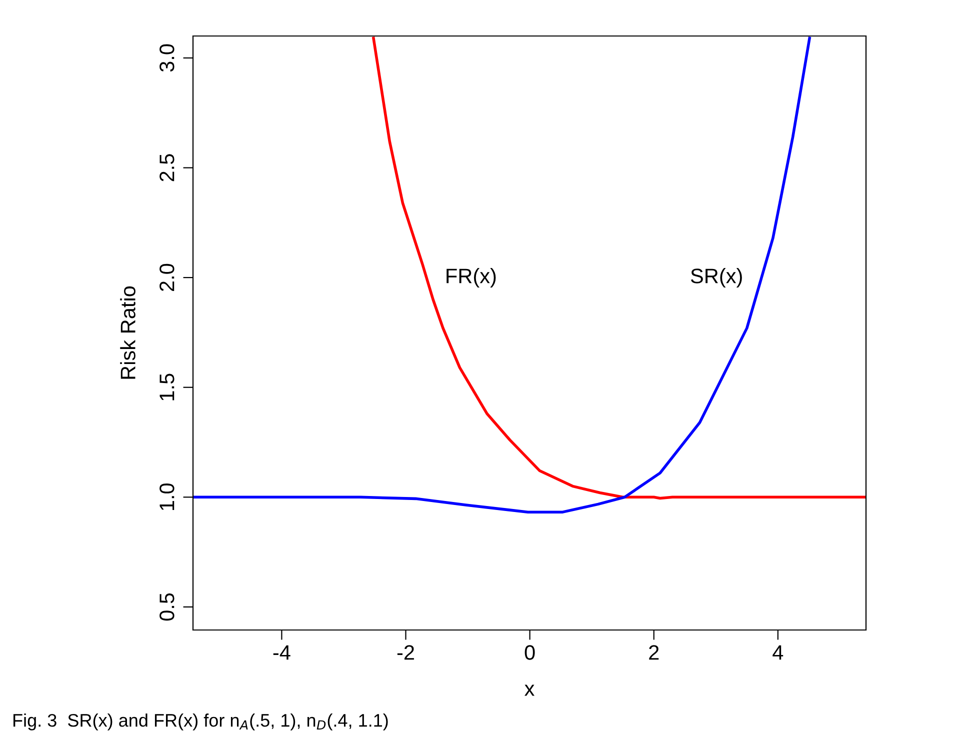 The width and height of the screenshot is (953, 742). Describe the element at coordinates (405, 652) in the screenshot. I see `x-tick-label: -2` at that location.